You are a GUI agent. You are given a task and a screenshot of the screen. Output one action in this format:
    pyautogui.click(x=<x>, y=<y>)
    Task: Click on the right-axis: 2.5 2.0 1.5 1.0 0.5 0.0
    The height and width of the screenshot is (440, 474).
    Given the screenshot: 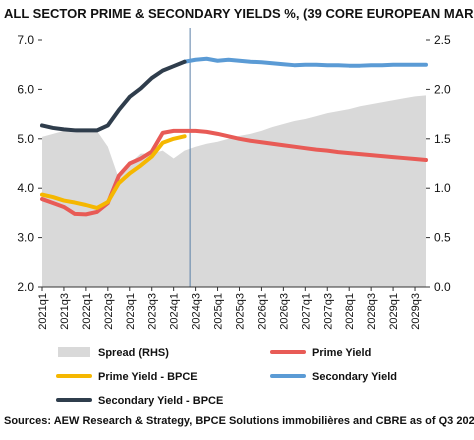 What is the action you would take?
    pyautogui.click(x=438, y=163)
    